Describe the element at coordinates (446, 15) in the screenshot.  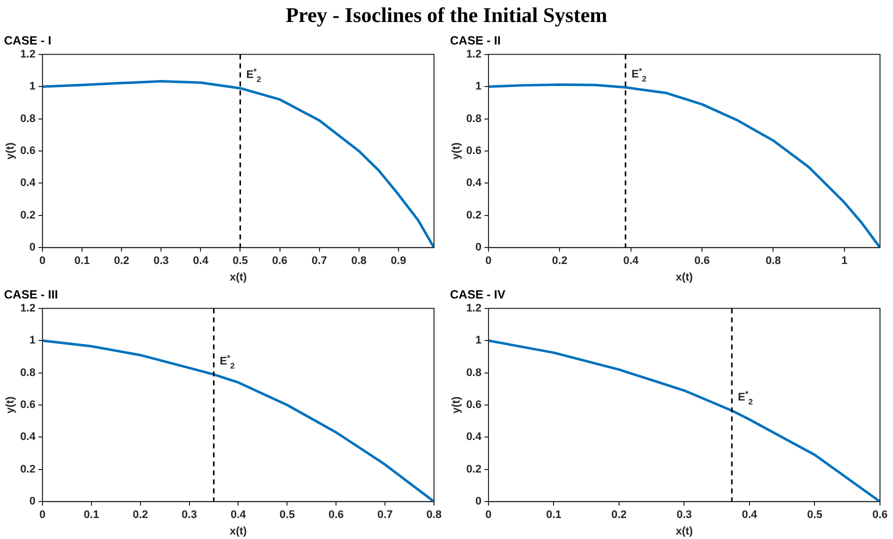
I see `text: Prey - Isoclines of the Initial System` at that location.